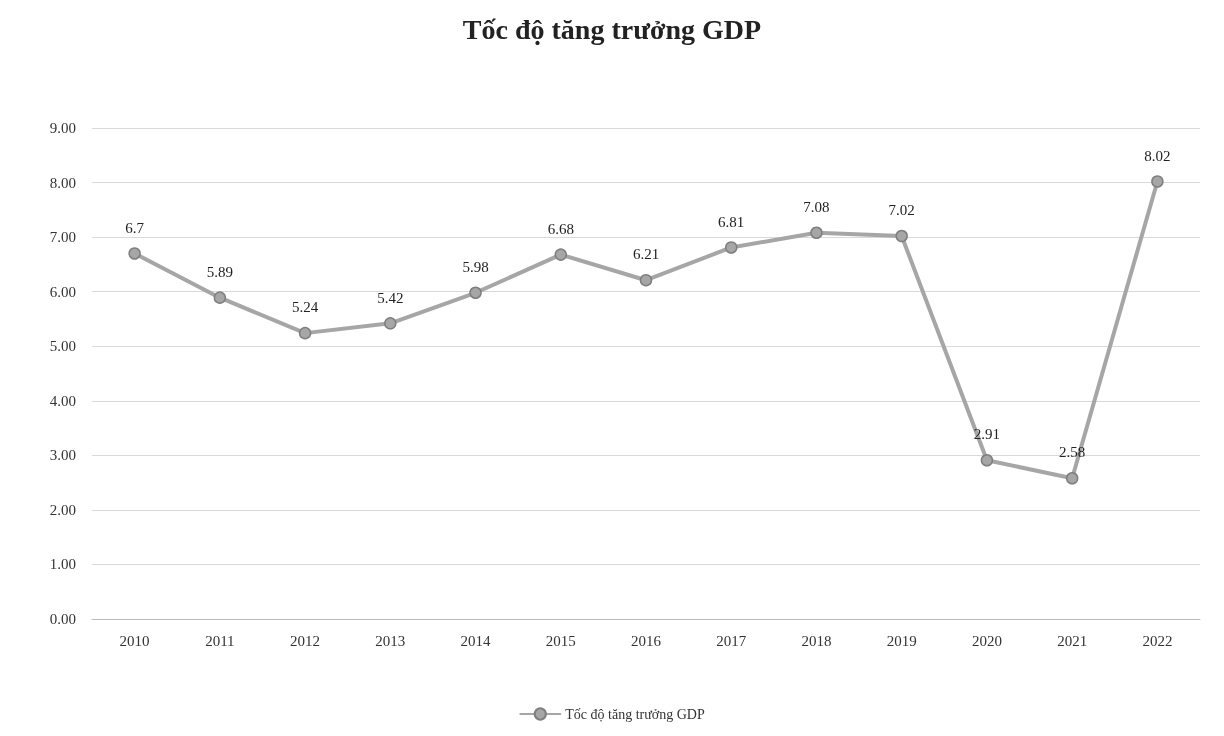  I want to click on data-label: 2.58, so click(1072, 452).